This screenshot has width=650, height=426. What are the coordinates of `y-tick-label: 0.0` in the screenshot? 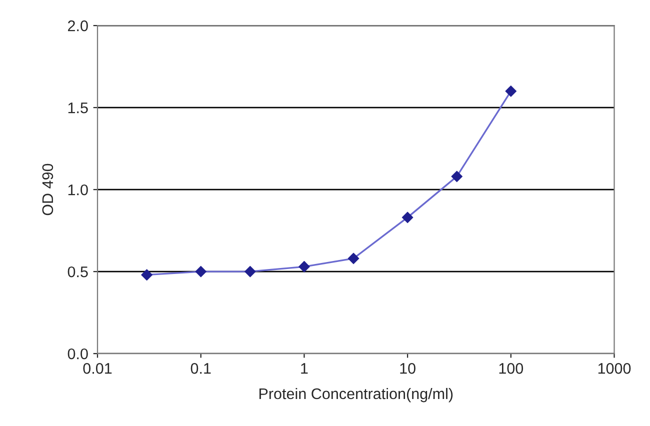 It's located at (78, 354).